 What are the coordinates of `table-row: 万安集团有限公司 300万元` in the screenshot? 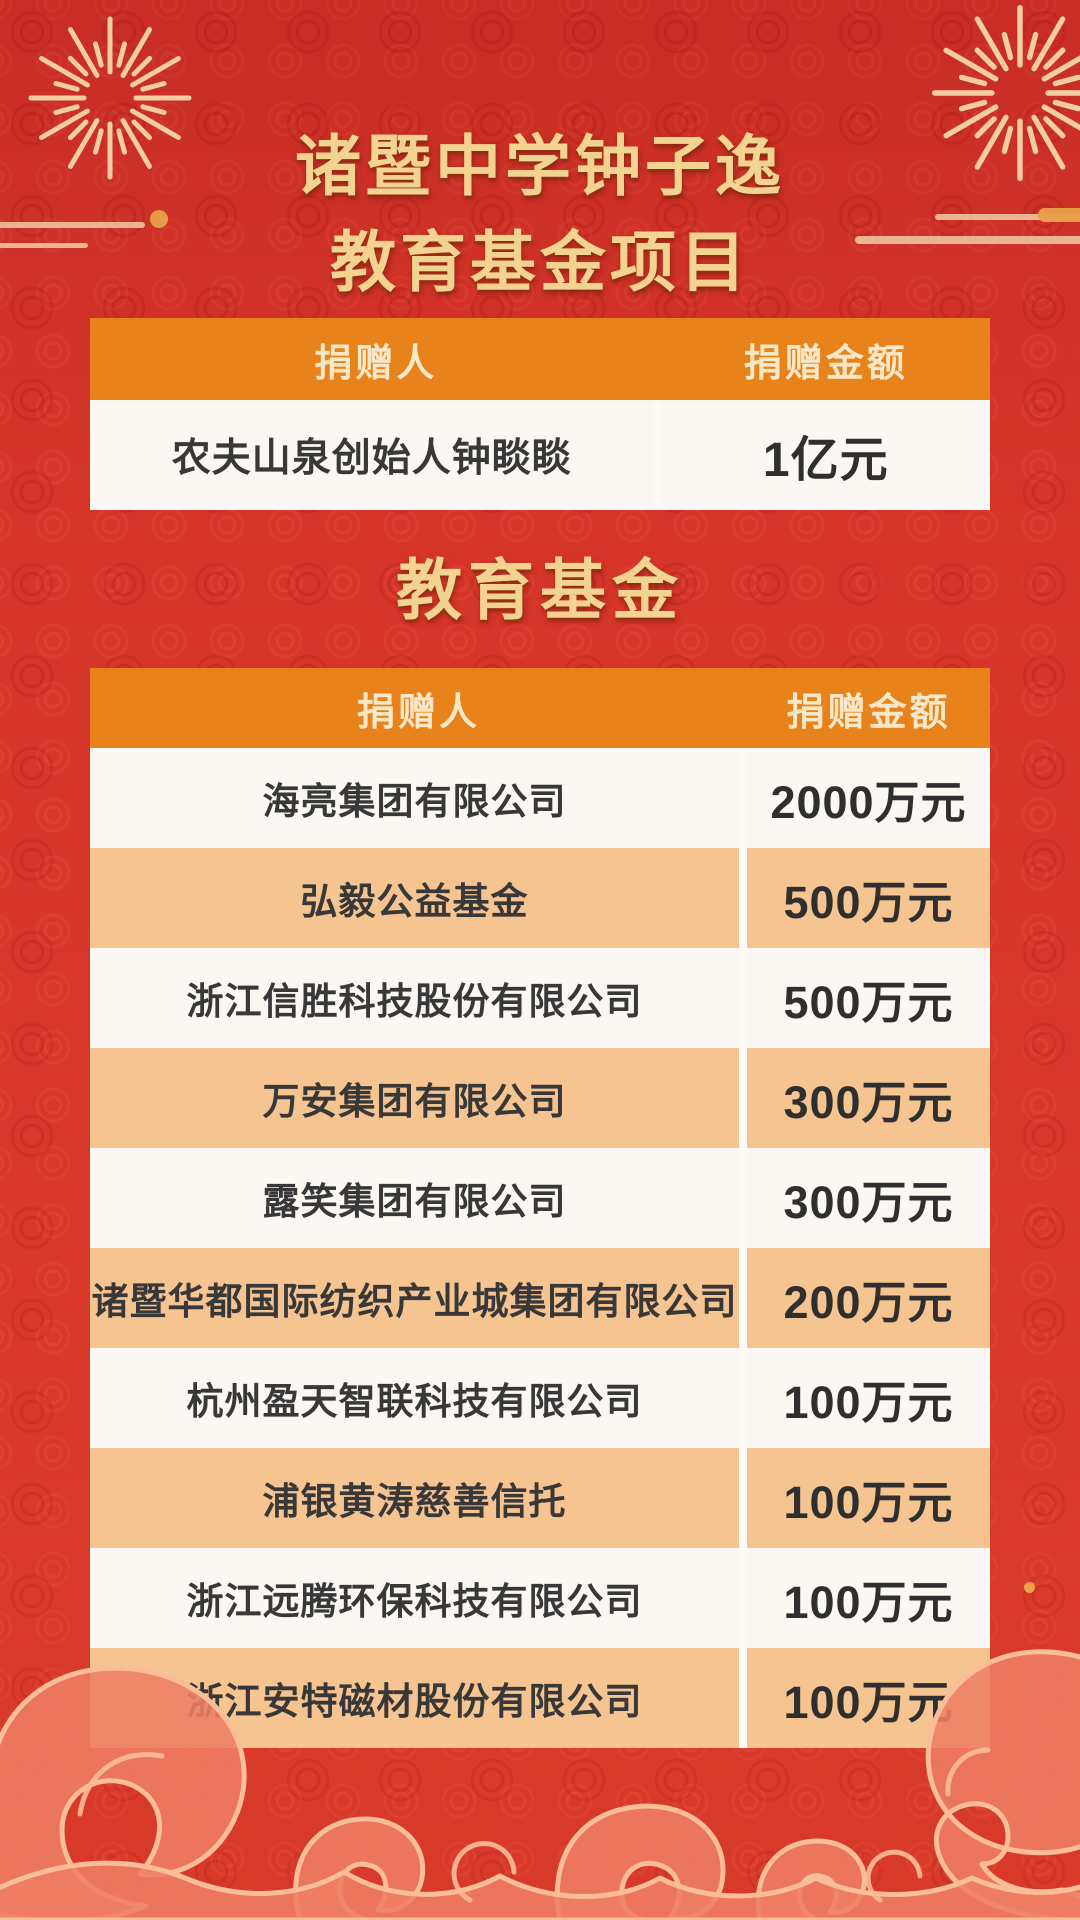 It's located at (540, 1098).